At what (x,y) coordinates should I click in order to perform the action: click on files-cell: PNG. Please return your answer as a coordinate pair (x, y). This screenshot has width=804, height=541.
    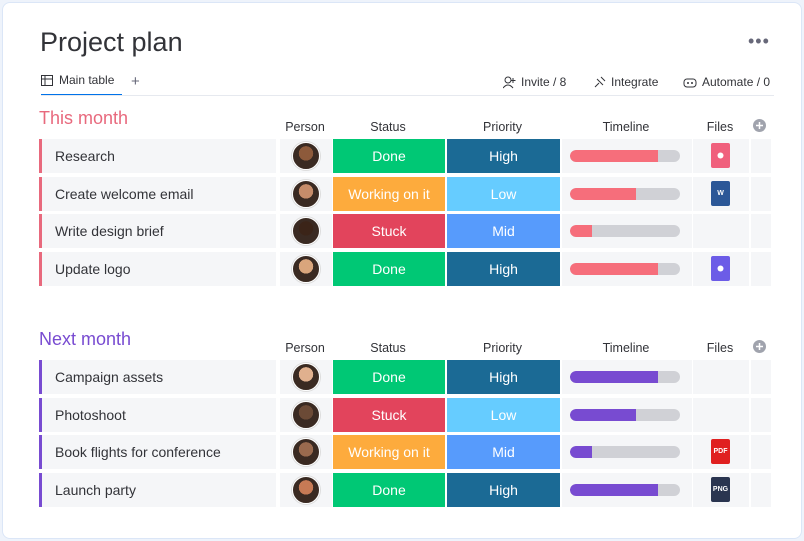
    Looking at the image, I should click on (721, 490).